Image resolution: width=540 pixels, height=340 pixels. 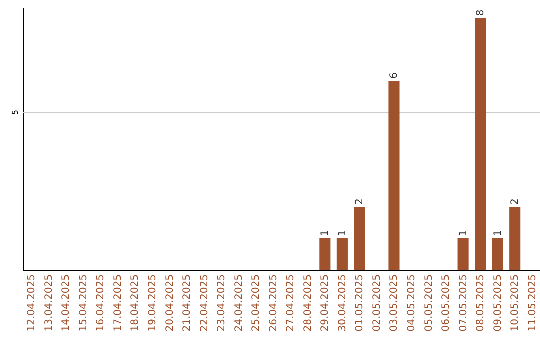 I want to click on data-label: 8, so click(x=481, y=13).